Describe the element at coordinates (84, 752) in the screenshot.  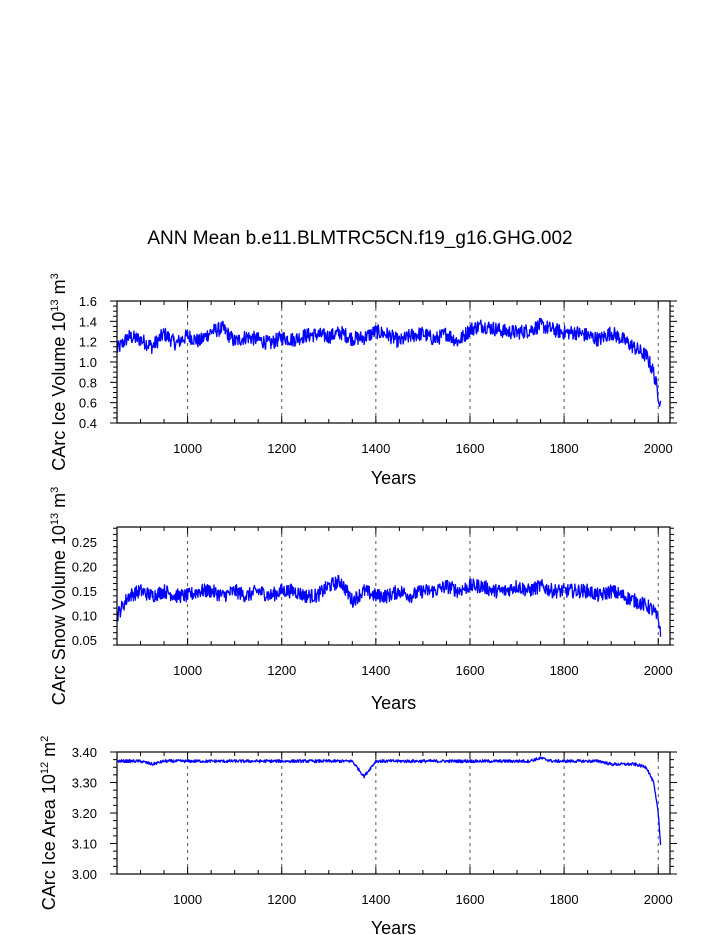
I see `ice-area-ytick-label: 3.40` at that location.